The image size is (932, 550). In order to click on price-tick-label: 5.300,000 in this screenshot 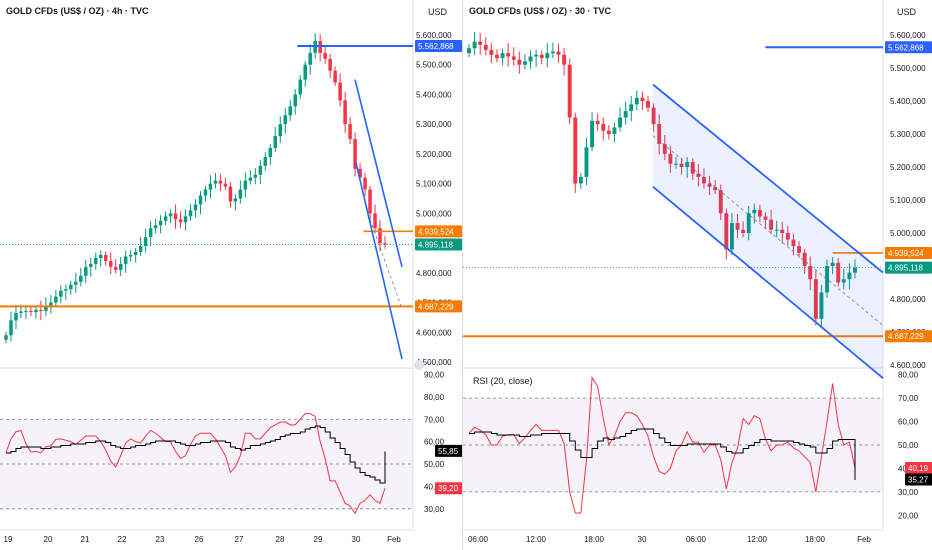, I will do `click(908, 134)`.